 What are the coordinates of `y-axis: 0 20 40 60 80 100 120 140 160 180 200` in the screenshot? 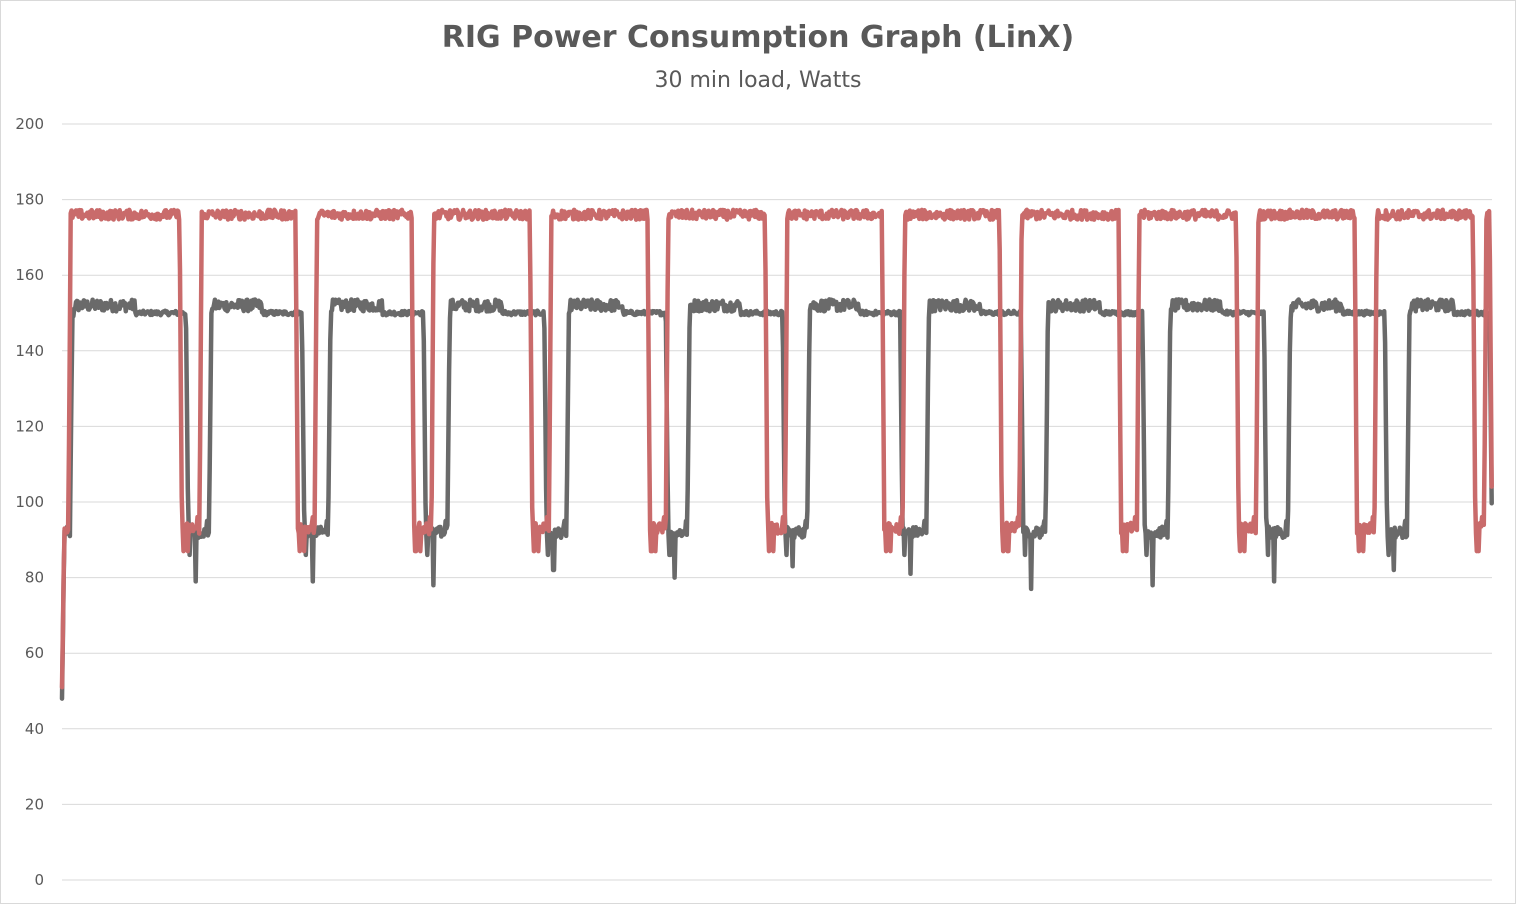 It's located at (29, 502).